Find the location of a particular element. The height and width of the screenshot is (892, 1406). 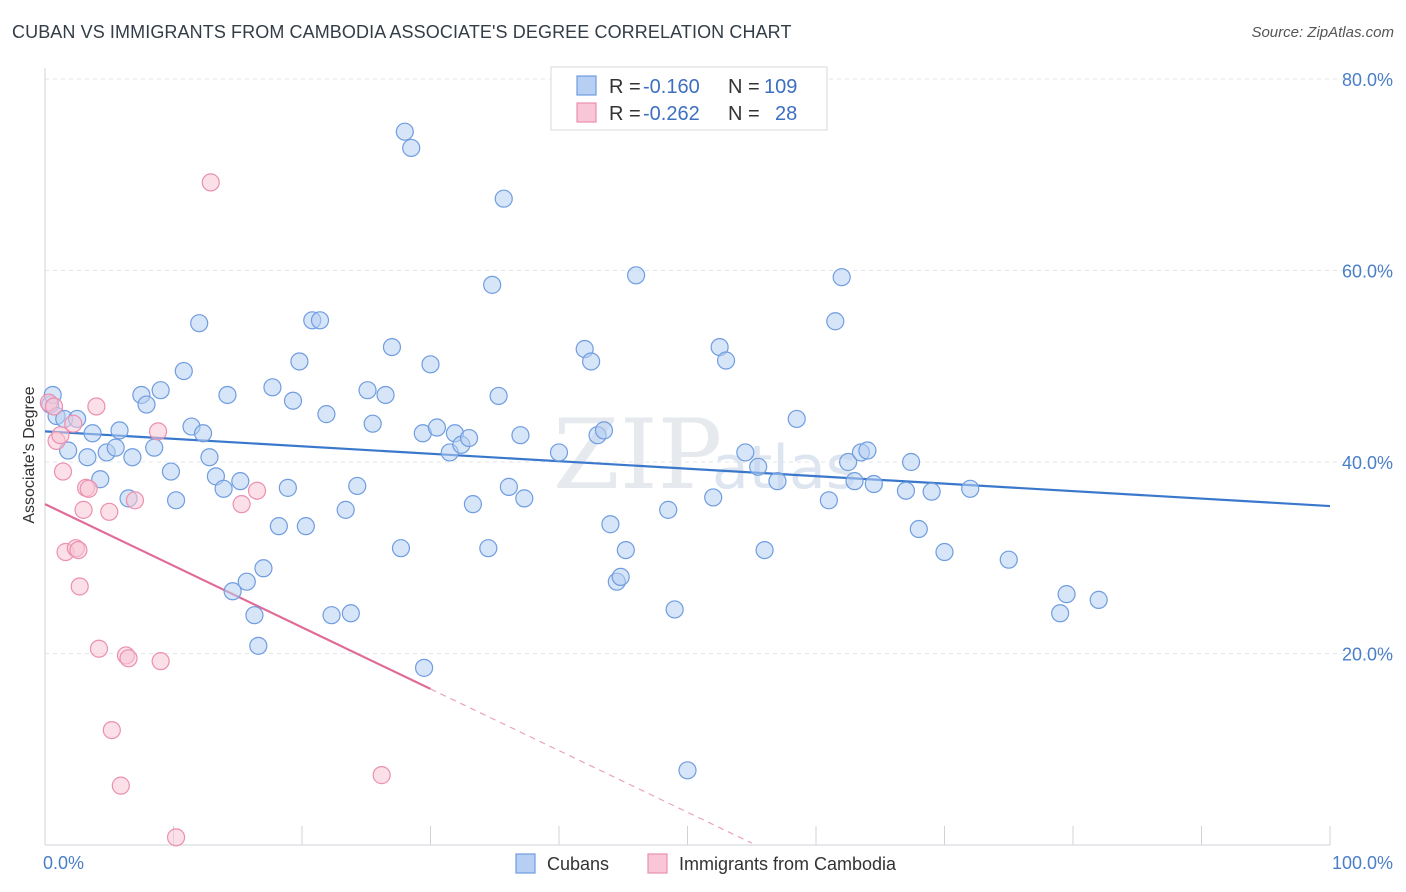

y-tick-label: 40.0% is located at coordinates (1367, 463).